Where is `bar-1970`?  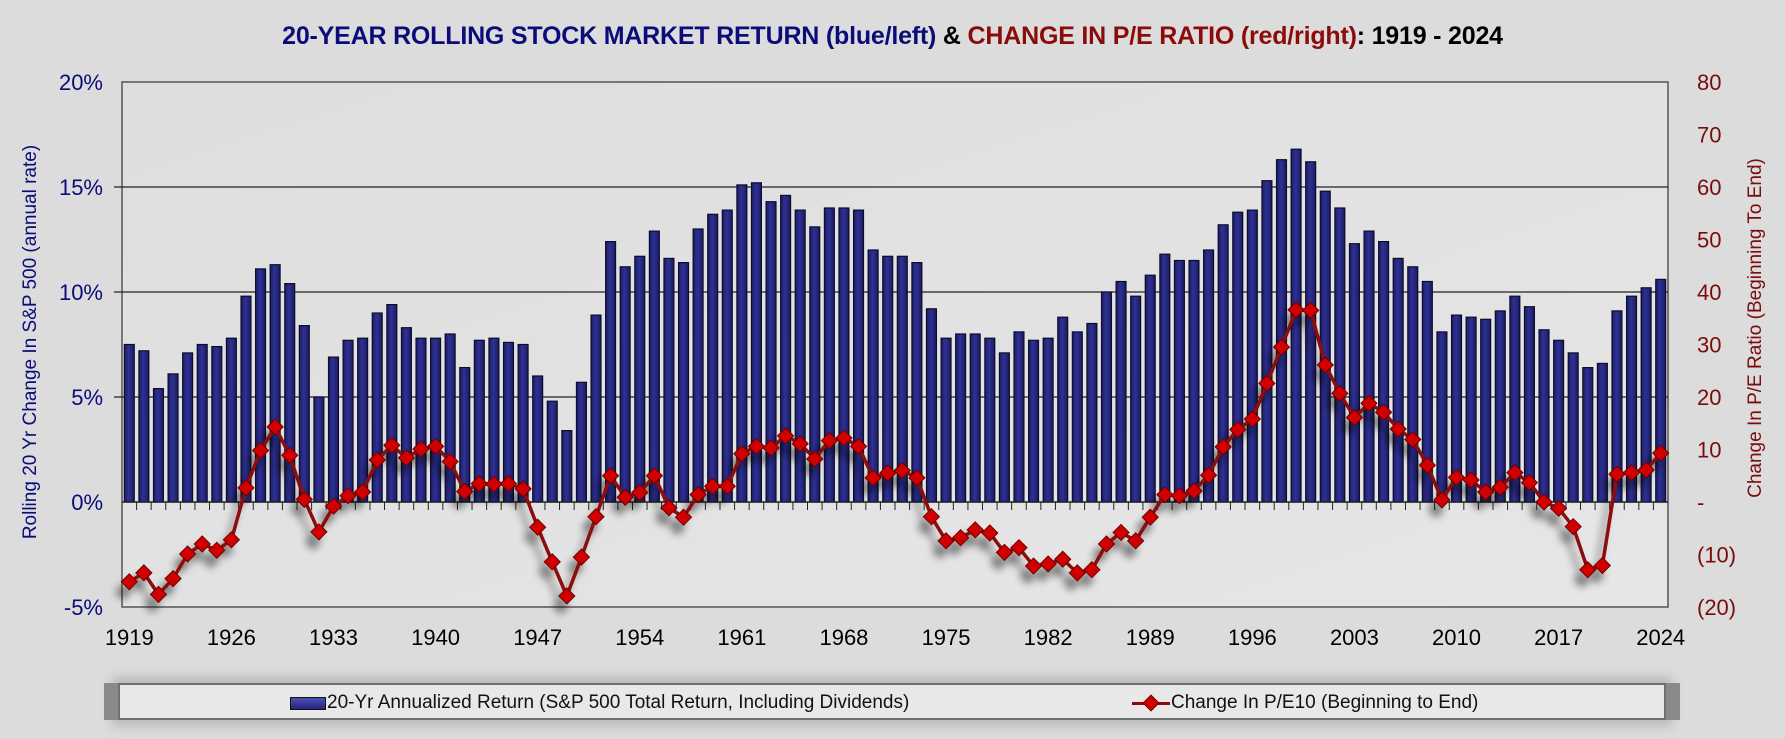 bar-1970 is located at coordinates (873, 376).